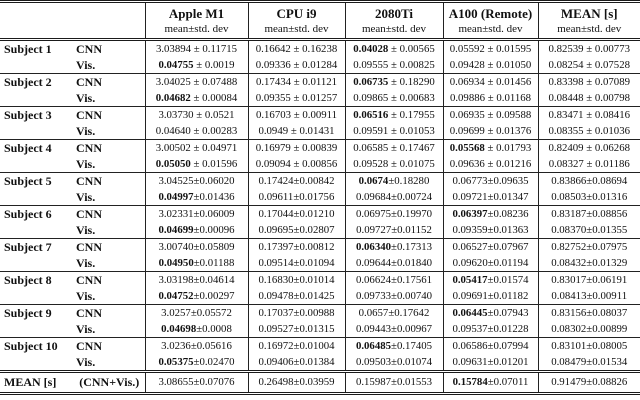 The image size is (640, 400). What do you see at coordinates (490, 164) in the screenshot?
I see `data-cell: 0.09636 ± 0.01216` at bounding box center [490, 164].